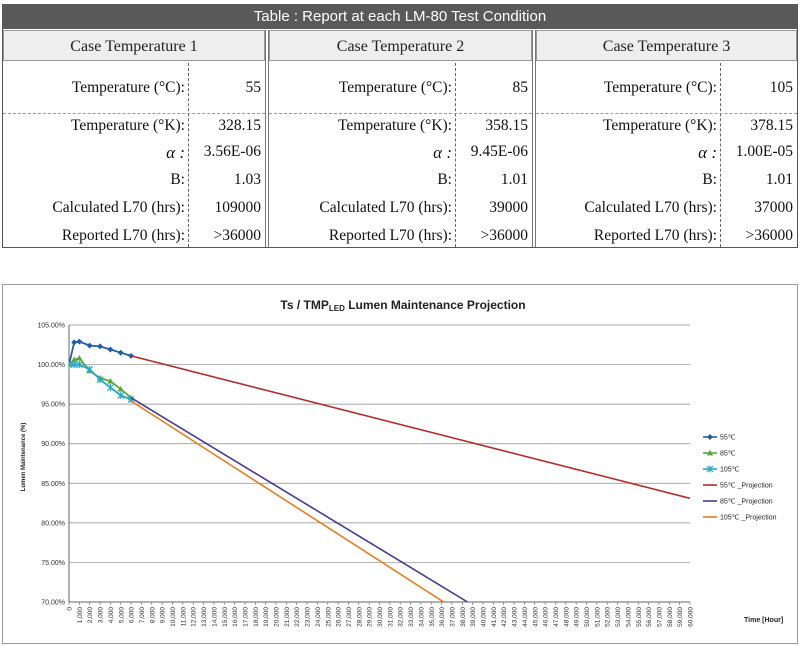  I want to click on x-tick-label: 21,000, so click(287, 617).